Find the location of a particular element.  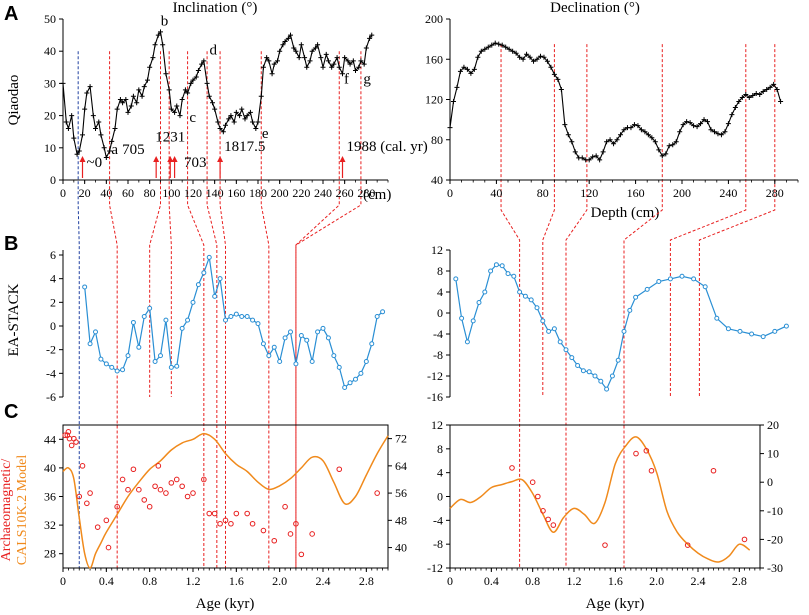

a-inc-xtick-label: 180 is located at coordinates (258, 193).